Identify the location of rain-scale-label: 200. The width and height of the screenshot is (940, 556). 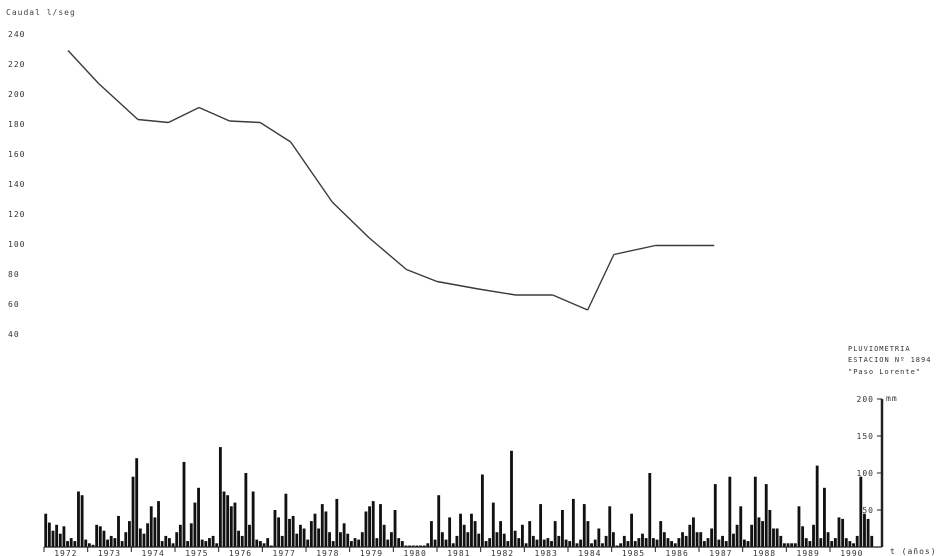
(865, 399).